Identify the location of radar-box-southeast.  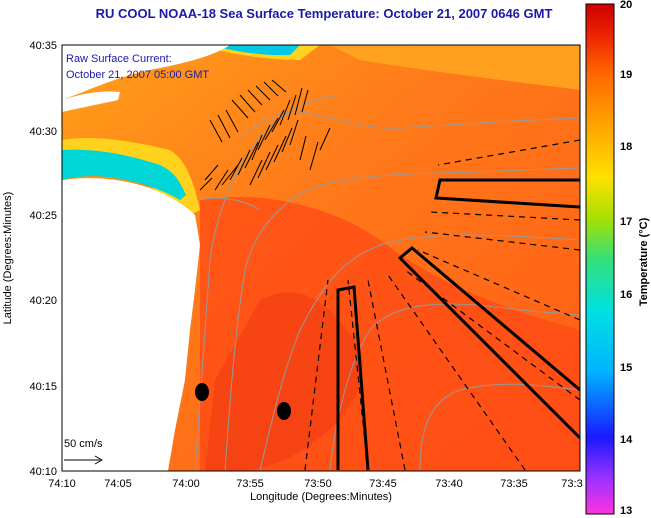
(488, 343).